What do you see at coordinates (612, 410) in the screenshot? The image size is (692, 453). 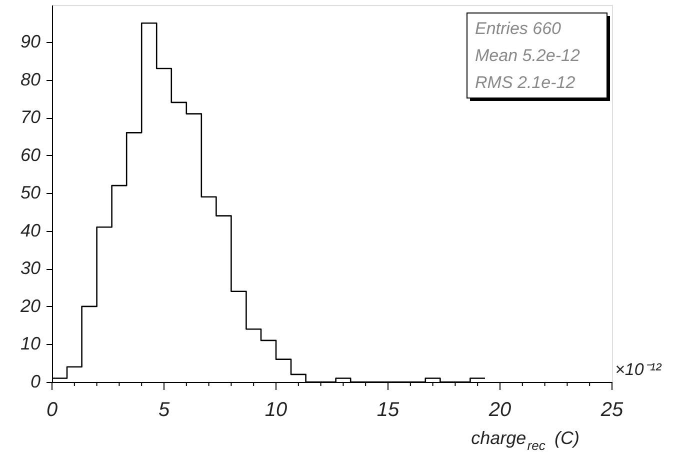 I see `x-tick-label: 25` at bounding box center [612, 410].